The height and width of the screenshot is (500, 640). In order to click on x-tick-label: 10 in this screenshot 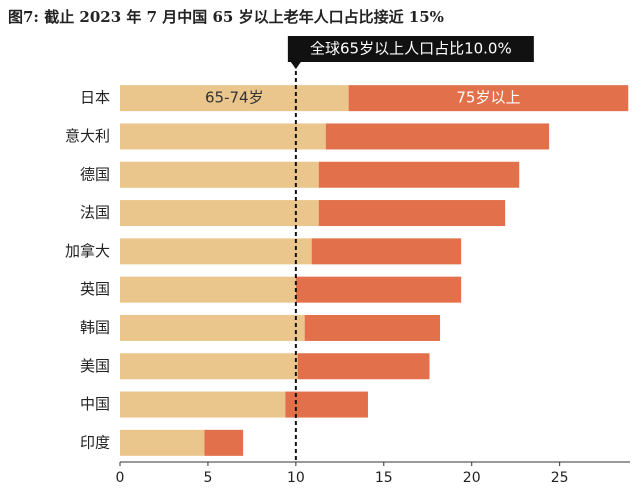, I will do `click(296, 478)`.